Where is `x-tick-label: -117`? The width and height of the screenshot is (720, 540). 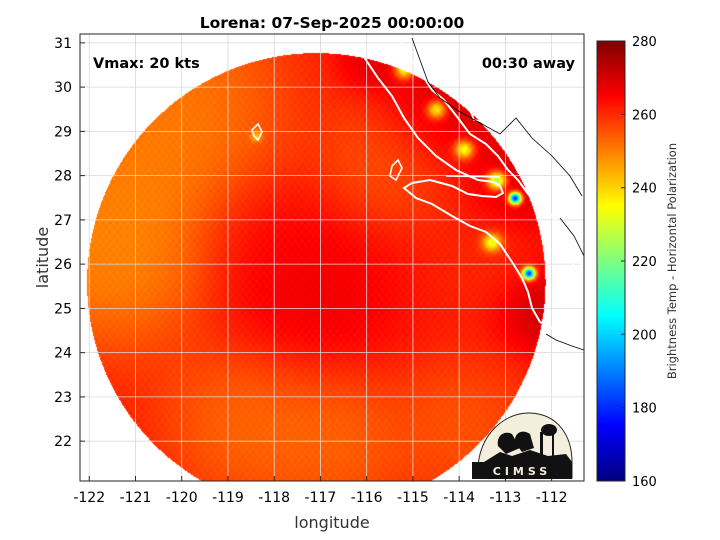 x-tick-label: -117 is located at coordinates (321, 498).